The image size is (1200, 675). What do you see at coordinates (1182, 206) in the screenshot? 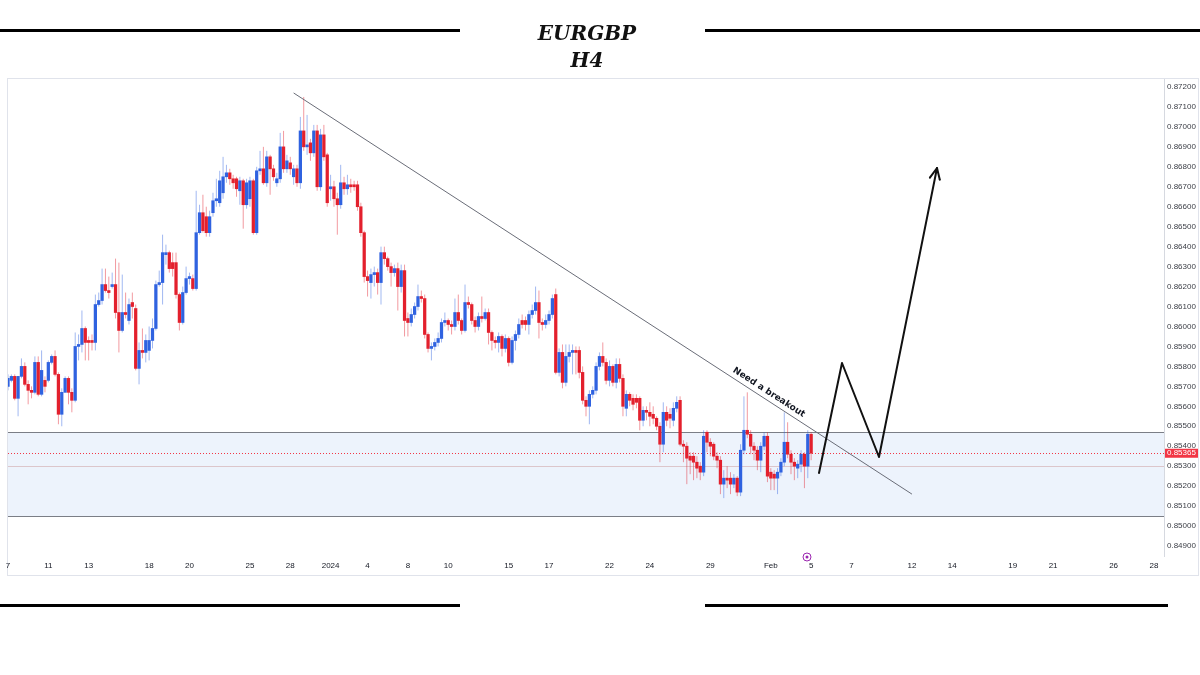
I see `y-tick-label: 0.86600` at bounding box center [1182, 206].